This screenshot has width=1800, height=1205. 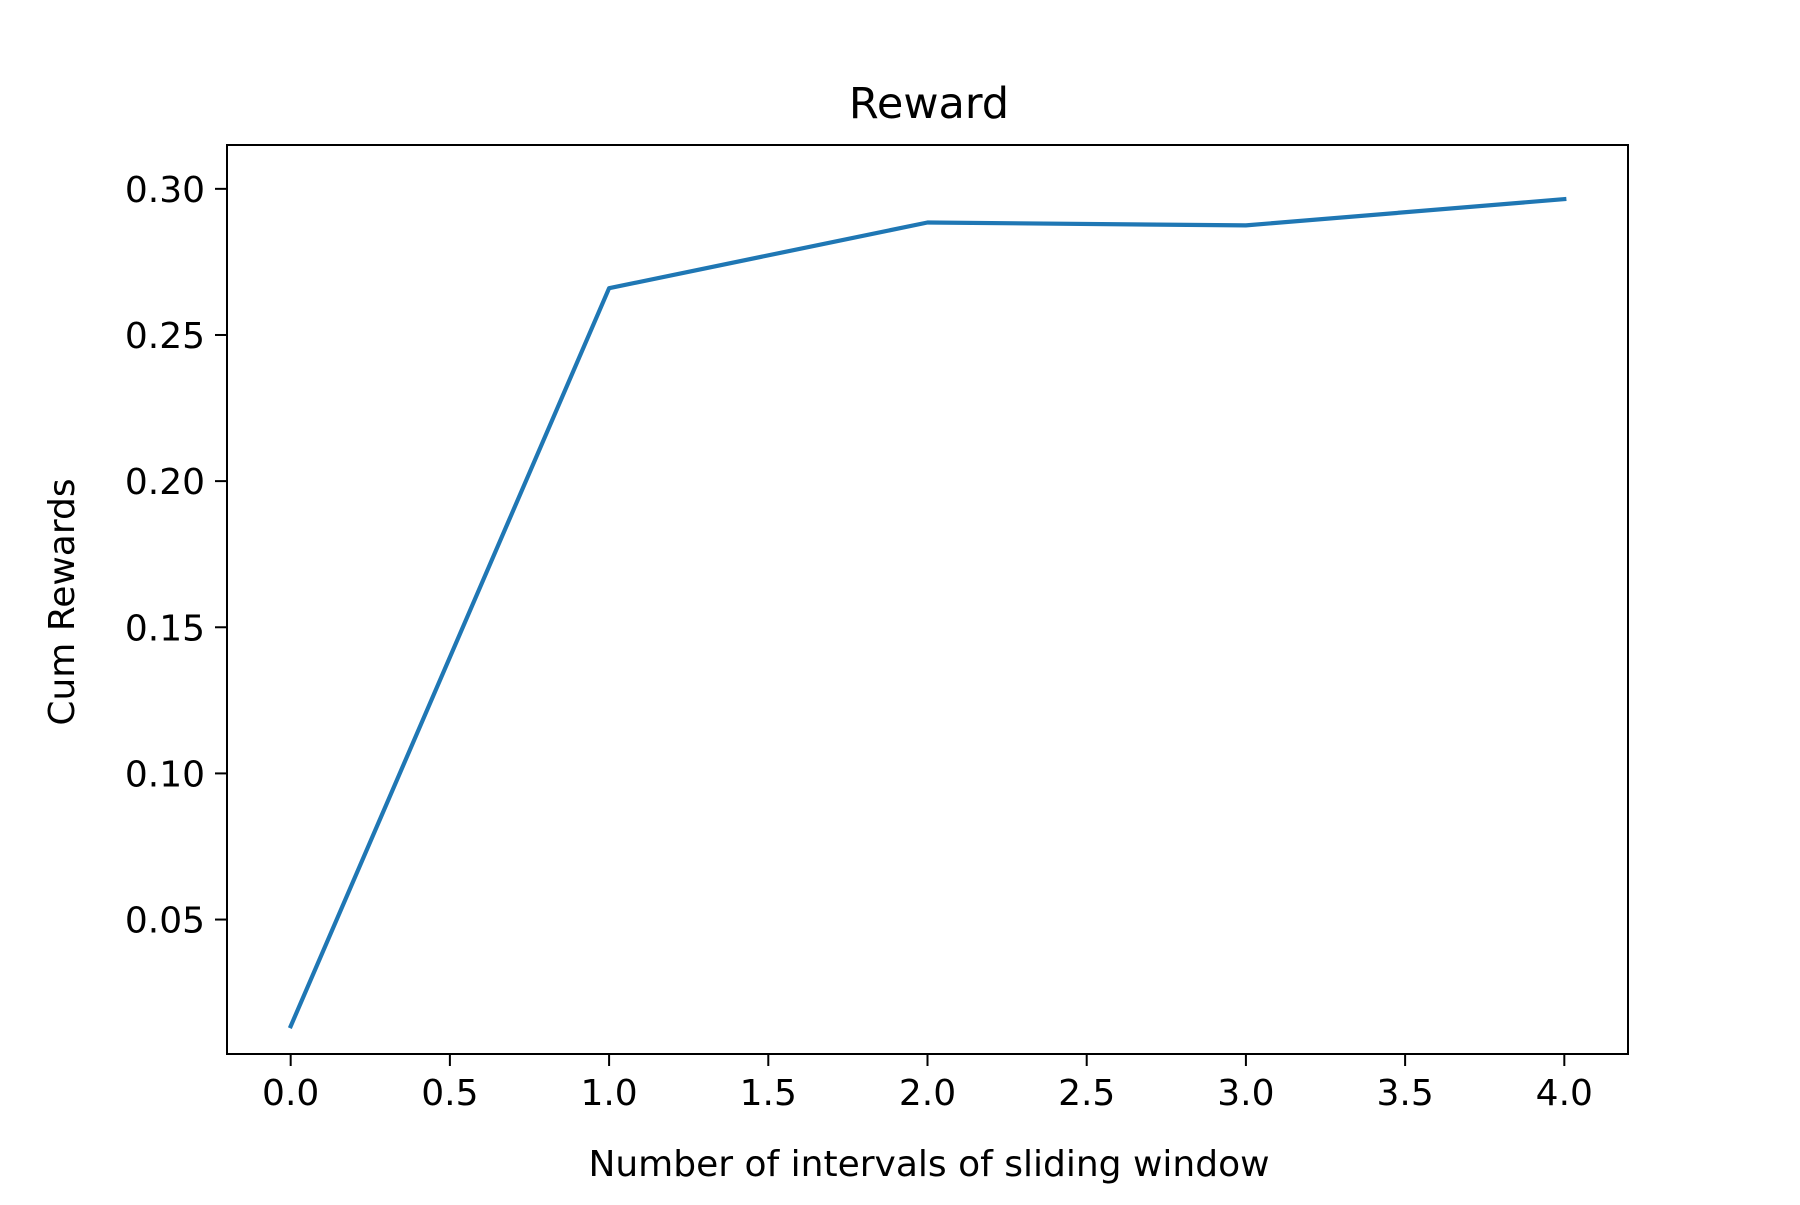 What do you see at coordinates (165, 921) in the screenshot?
I see `y-tick-label: 0.05` at bounding box center [165, 921].